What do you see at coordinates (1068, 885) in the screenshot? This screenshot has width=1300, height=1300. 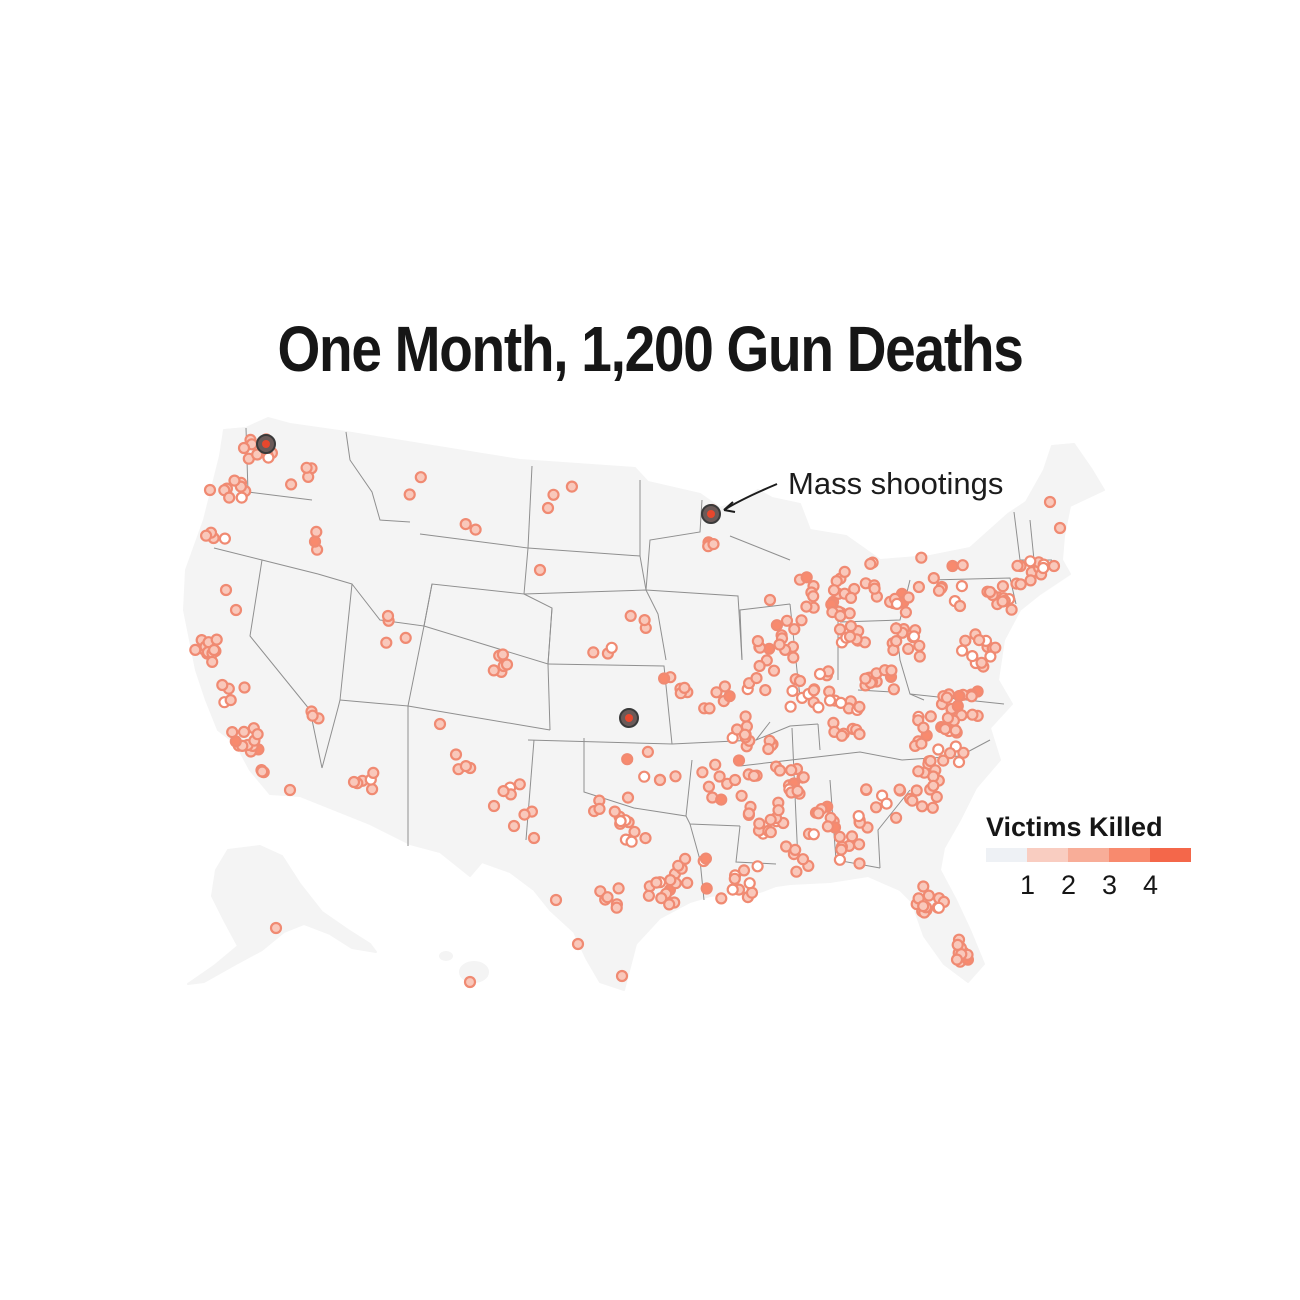 I see `legend-tick-2: 2` at bounding box center [1068, 885].